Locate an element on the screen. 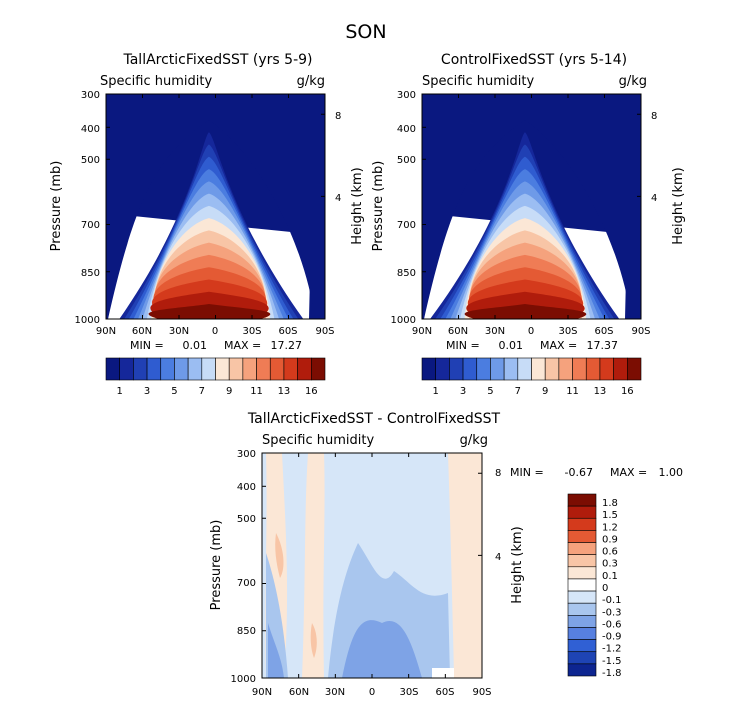 This screenshot has width=733, height=702. x-tick-label: 30S is located at coordinates (567, 331).